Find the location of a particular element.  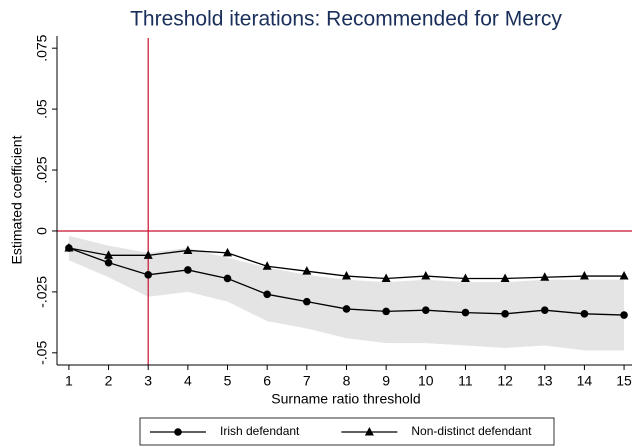

x-tick-label: 11 is located at coordinates (465, 381).